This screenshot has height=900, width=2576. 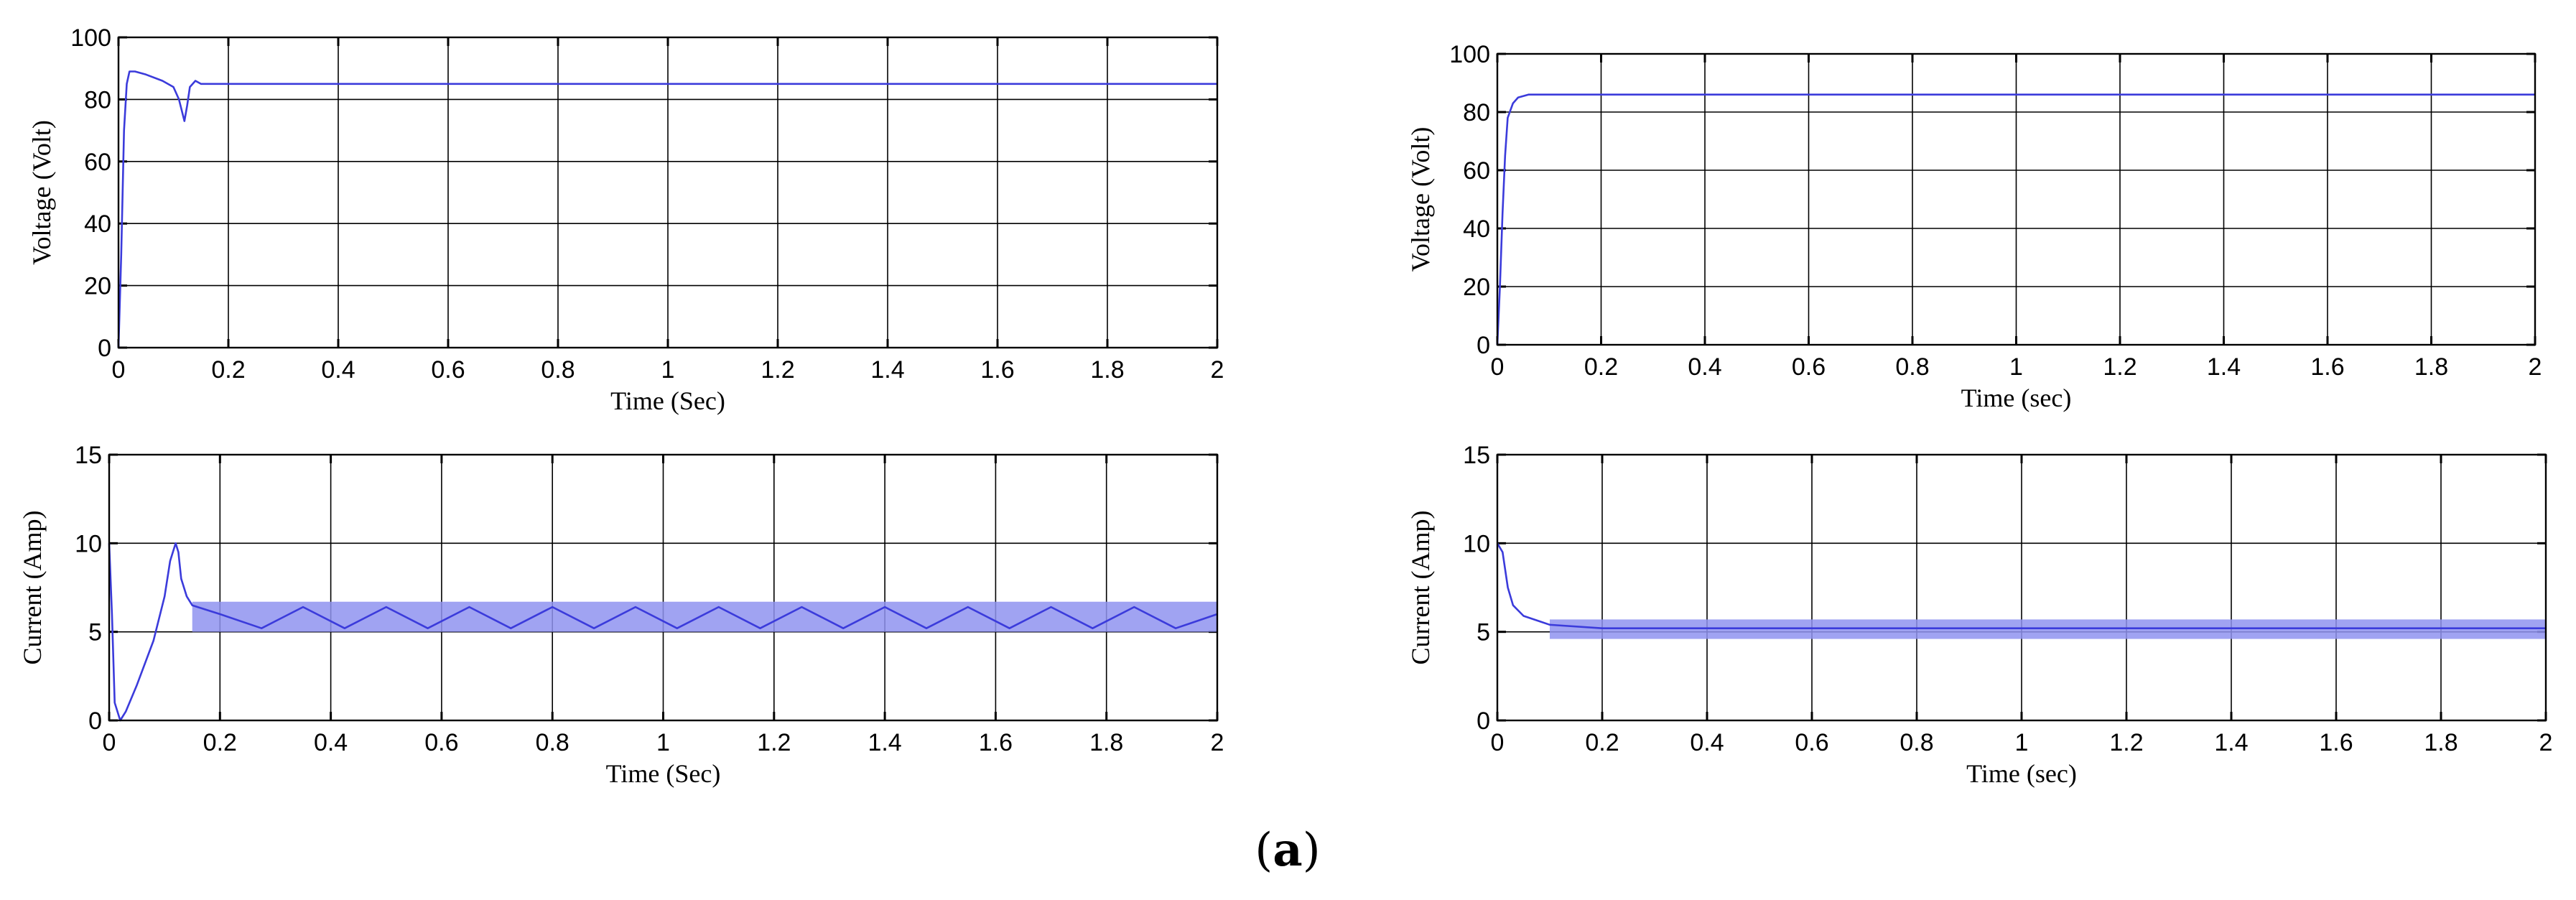 I want to click on figure-caption: (a), so click(x=1287, y=850).